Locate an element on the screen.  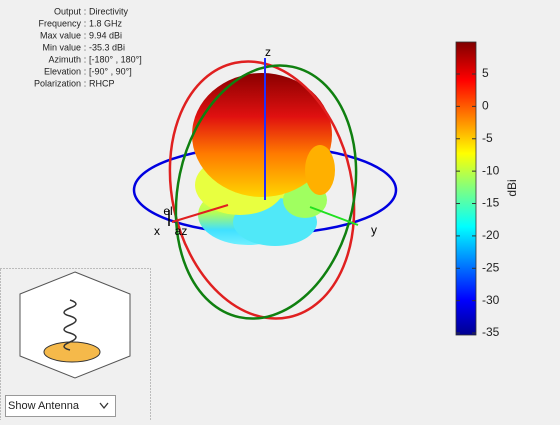
dropdown is located at coordinates (60, 406).